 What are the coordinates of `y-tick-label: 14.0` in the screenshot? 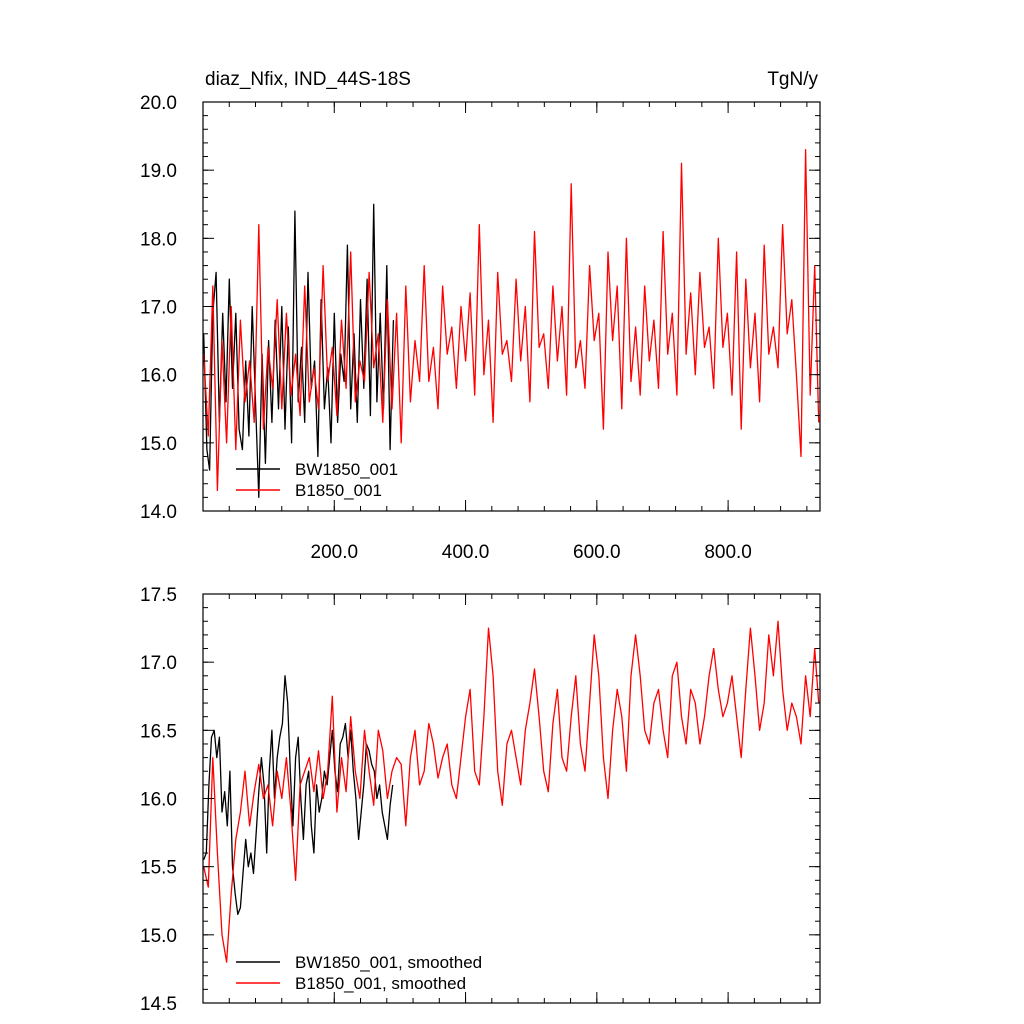 It's located at (158, 512).